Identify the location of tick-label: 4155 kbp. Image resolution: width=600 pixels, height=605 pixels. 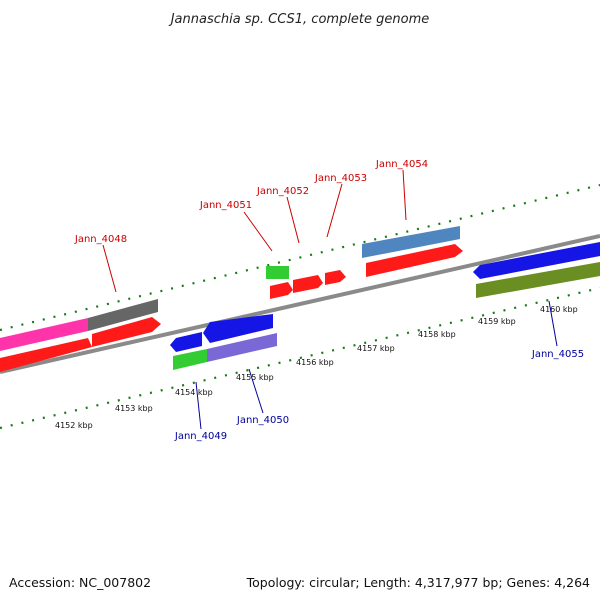
(255, 377).